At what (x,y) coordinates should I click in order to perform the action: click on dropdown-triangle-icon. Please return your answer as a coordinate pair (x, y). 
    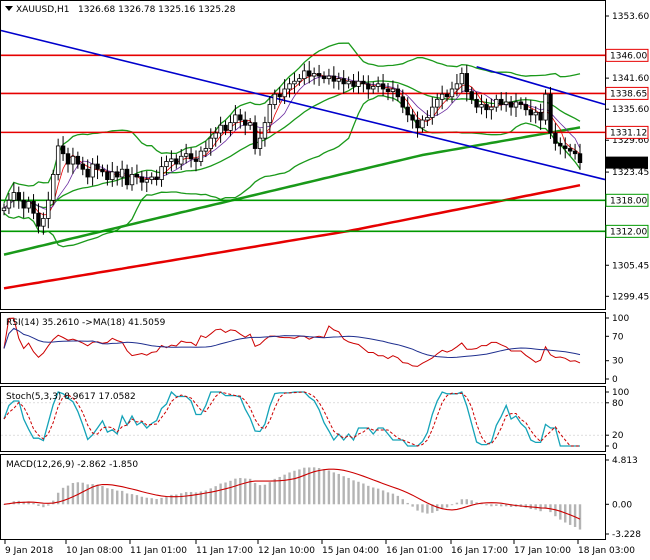
    Looking at the image, I should click on (9, 8).